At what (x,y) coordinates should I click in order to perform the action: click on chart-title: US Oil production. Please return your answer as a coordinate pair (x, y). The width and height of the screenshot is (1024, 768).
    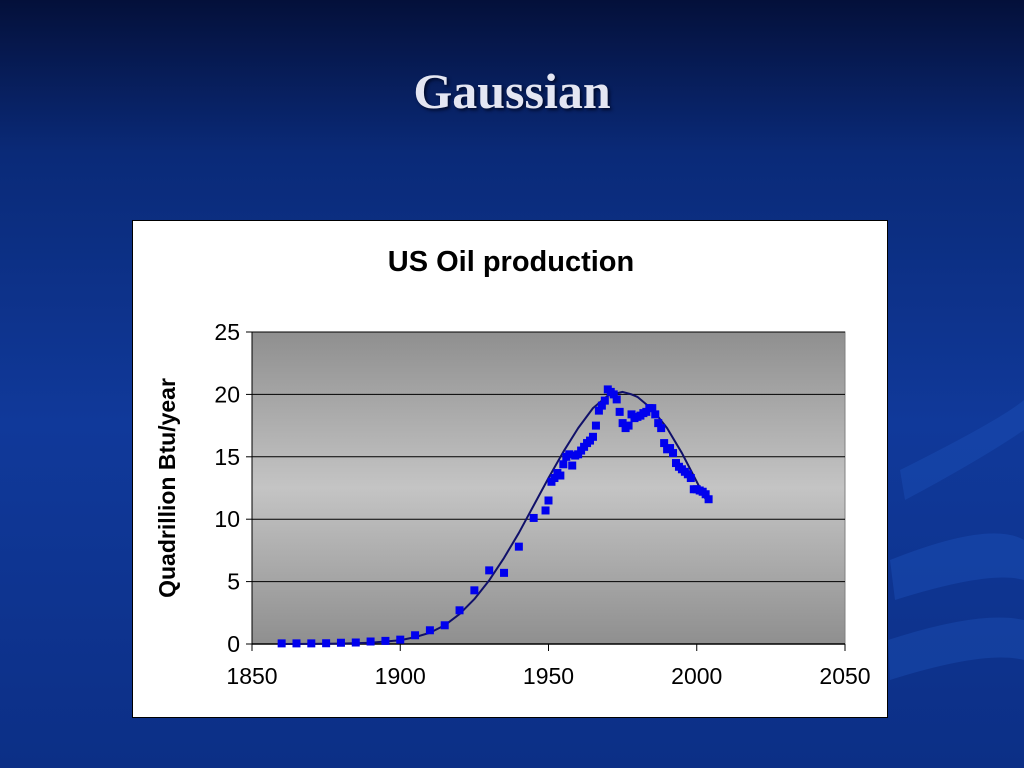
    Looking at the image, I should click on (511, 262).